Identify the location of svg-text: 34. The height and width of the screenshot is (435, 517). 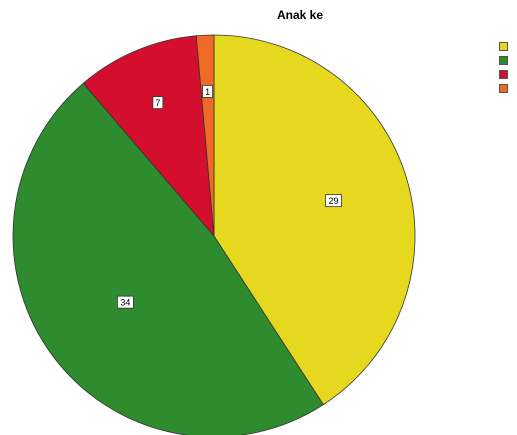
(125, 303).